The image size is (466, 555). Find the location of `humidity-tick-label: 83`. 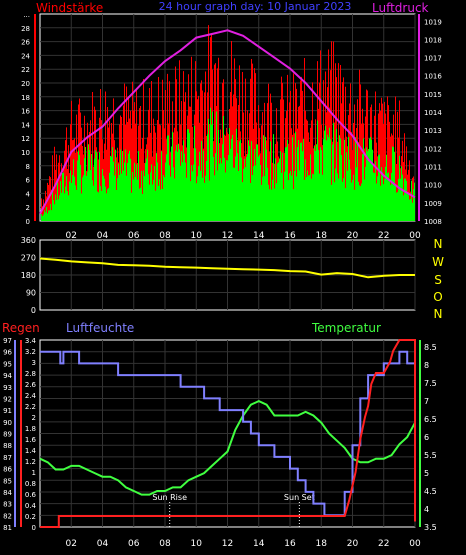

humidity-tick-label: 83 is located at coordinates (7, 505).